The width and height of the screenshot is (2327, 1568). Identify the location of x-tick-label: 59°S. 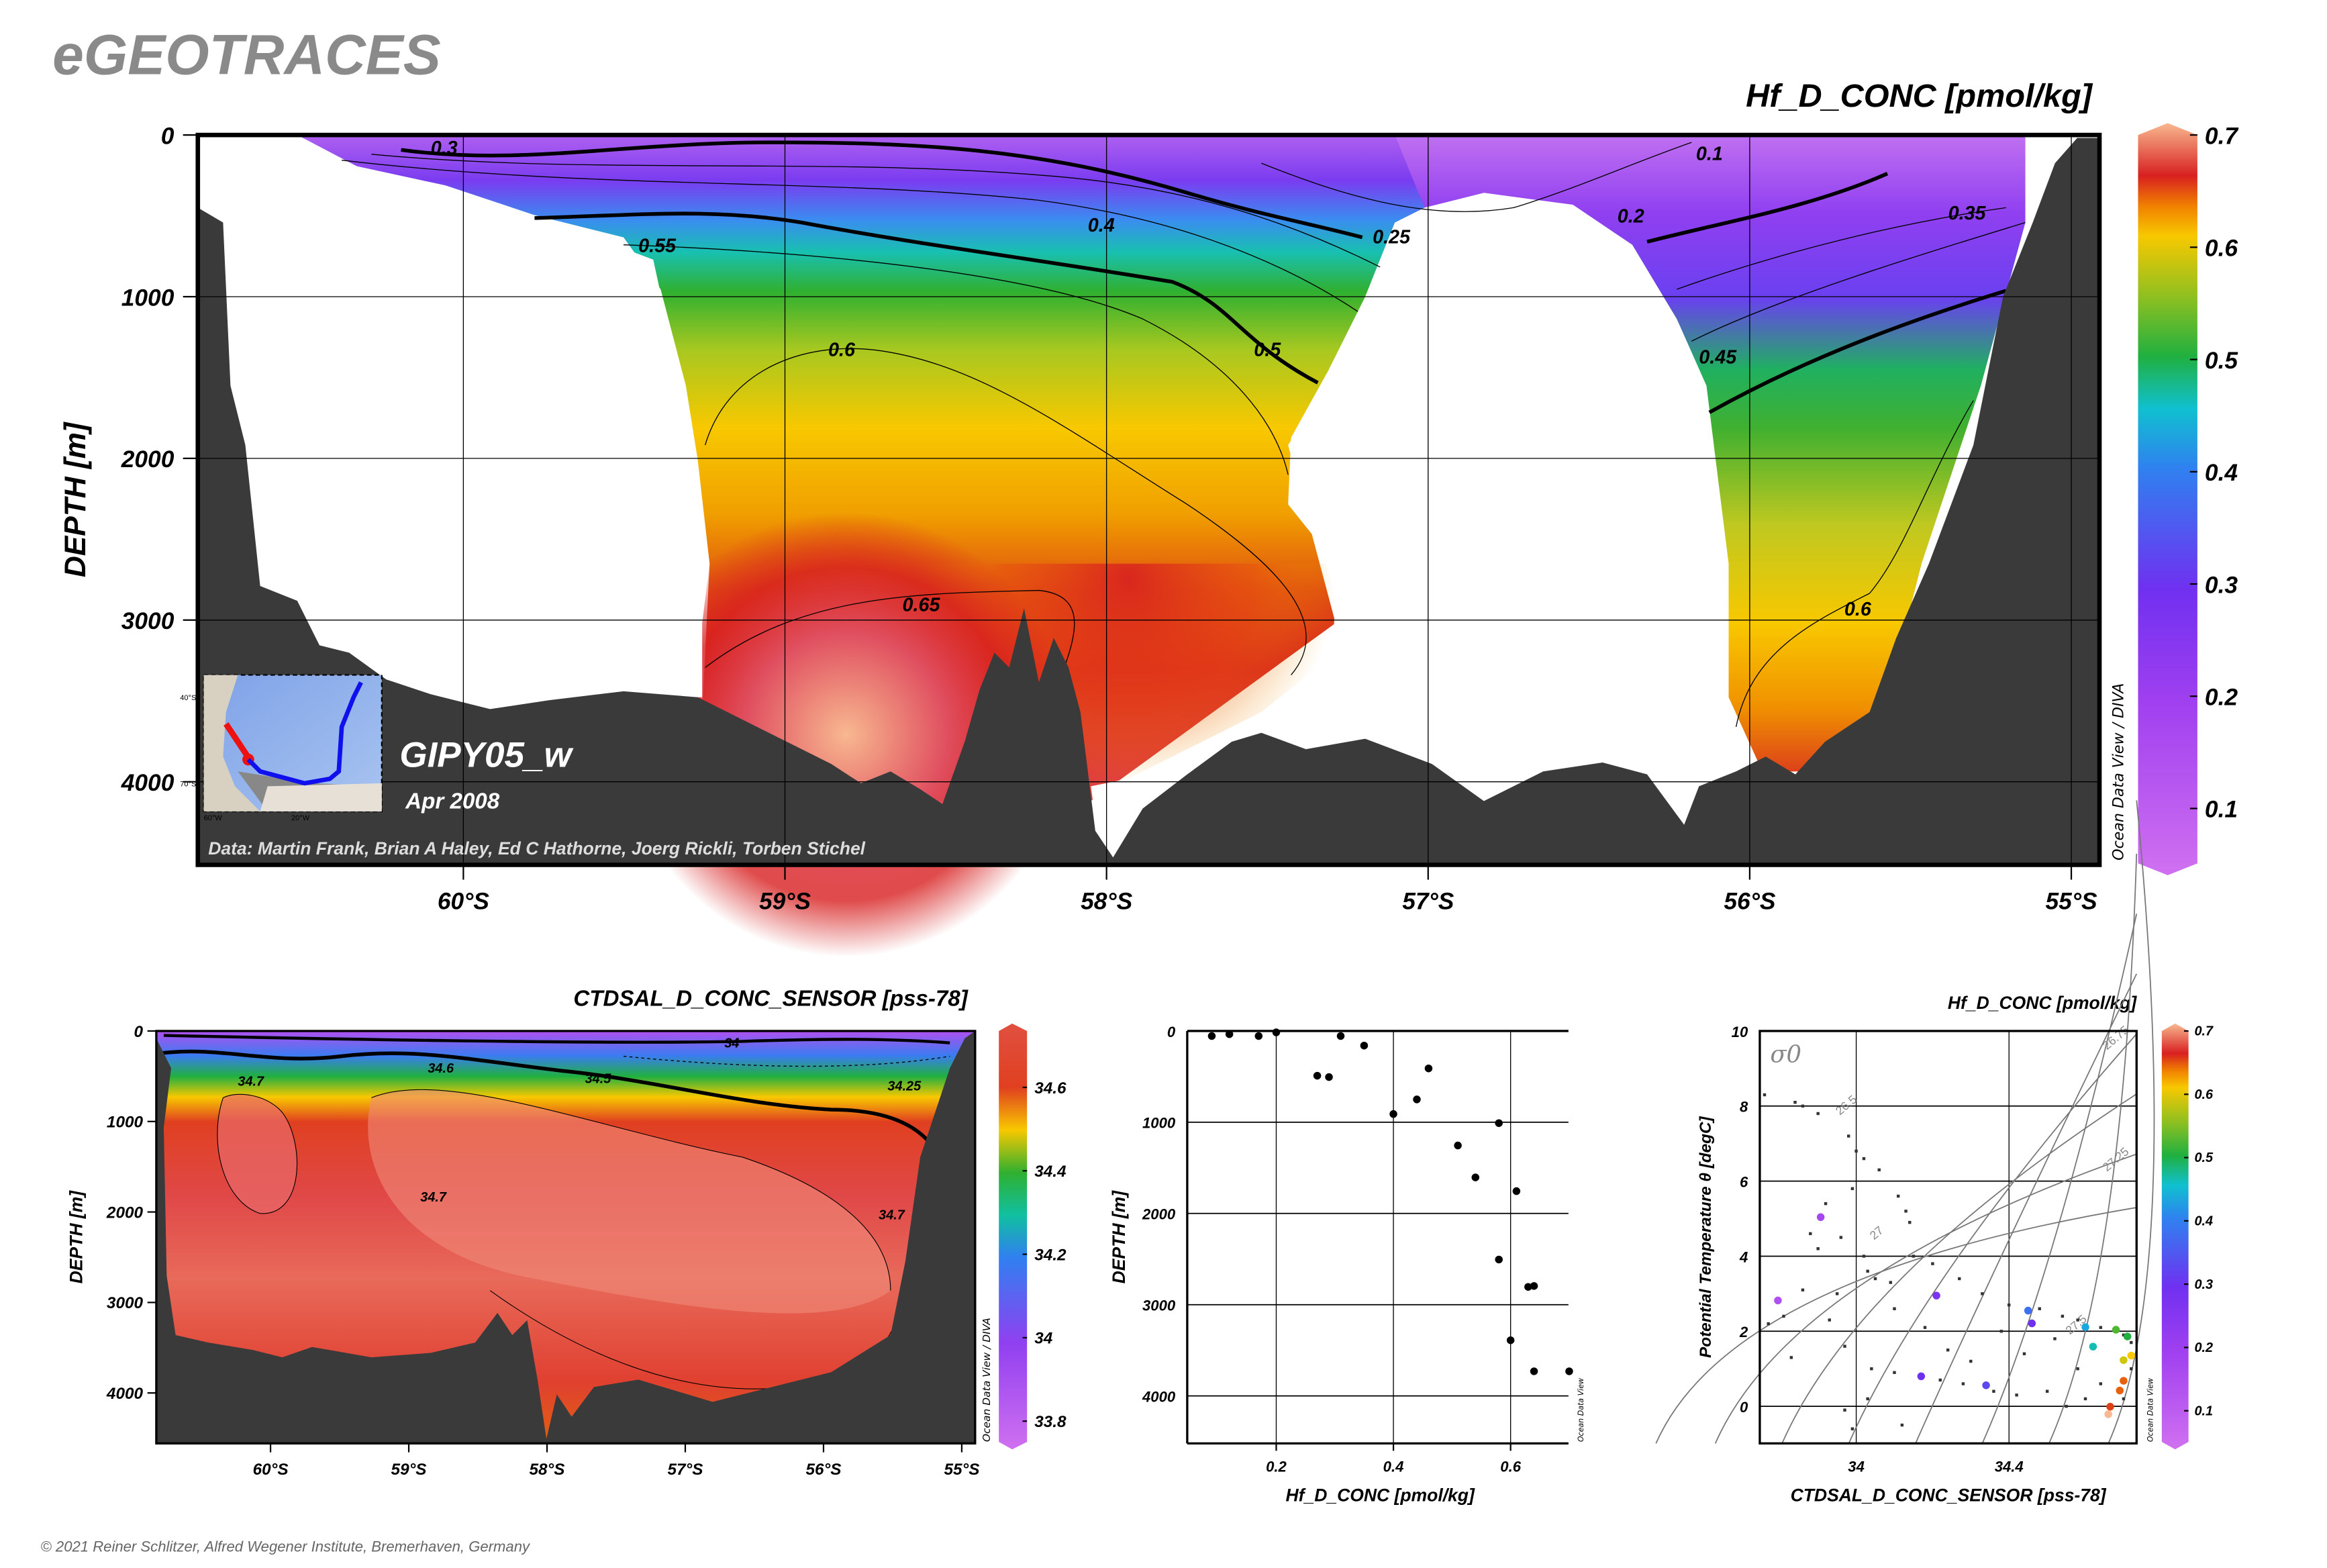
(409, 1470).